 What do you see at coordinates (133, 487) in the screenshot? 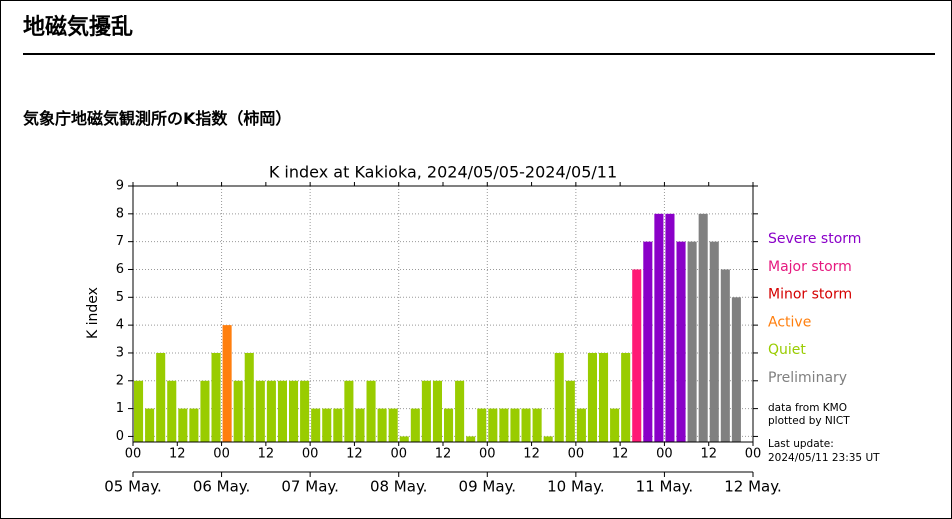
I see `day-label: 05 May.` at bounding box center [133, 487].